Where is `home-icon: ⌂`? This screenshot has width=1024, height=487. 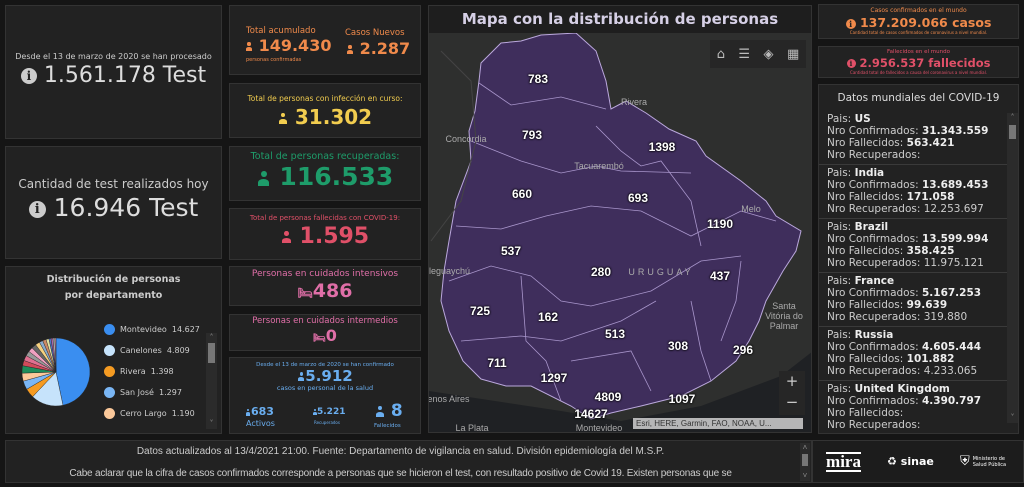 home-icon: ⌂ is located at coordinates (720, 54).